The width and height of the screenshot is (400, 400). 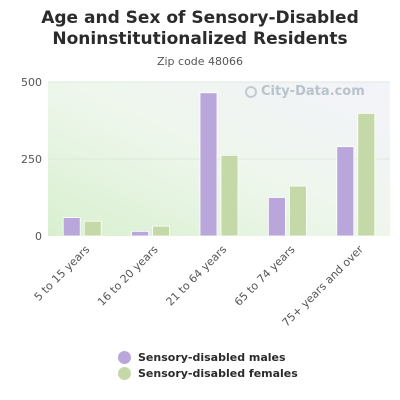 I want to click on watermark-text: City-Data.com, so click(x=313, y=91).